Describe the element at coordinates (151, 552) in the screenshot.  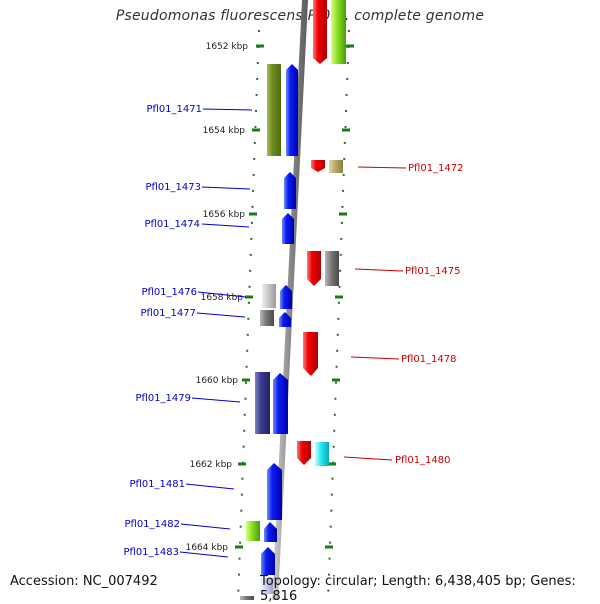
I see `gene-label-pfl01-1483: Pfl01_1483` at that location.